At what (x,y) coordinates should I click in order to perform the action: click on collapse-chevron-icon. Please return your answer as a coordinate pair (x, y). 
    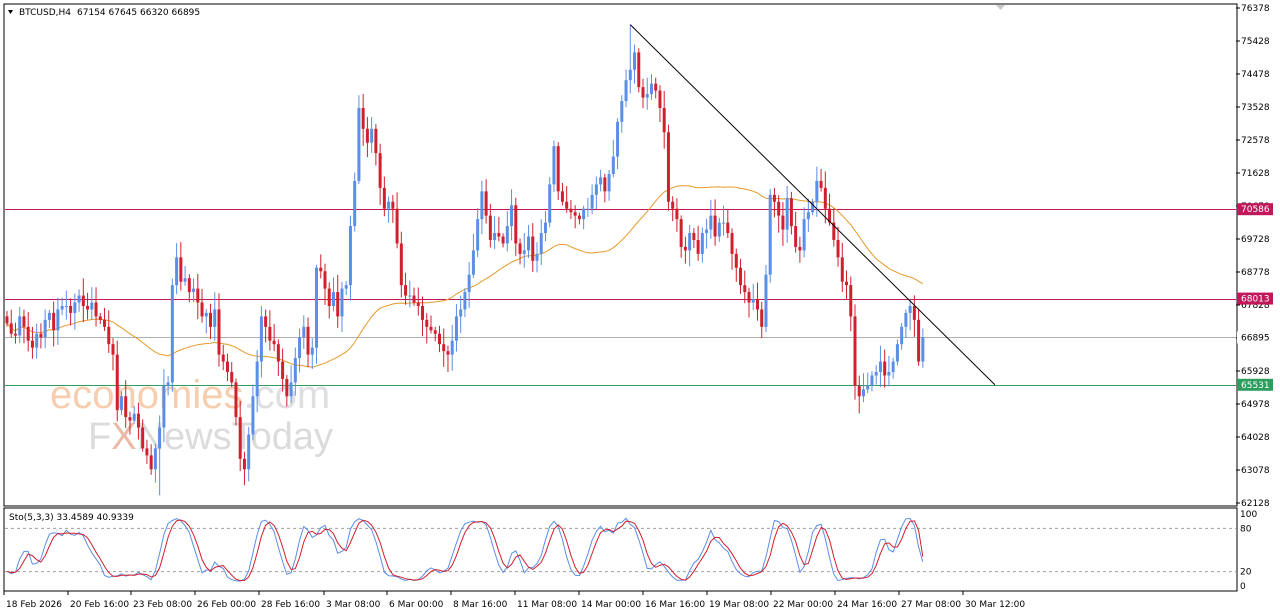
    Looking at the image, I should click on (1000, 7).